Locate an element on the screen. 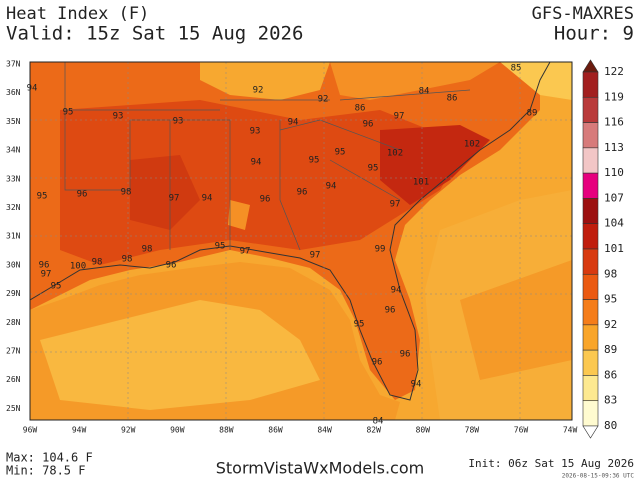 Image resolution: width=640 pixels, height=484 pixels. colorbar-label: 101 is located at coordinates (614, 248).